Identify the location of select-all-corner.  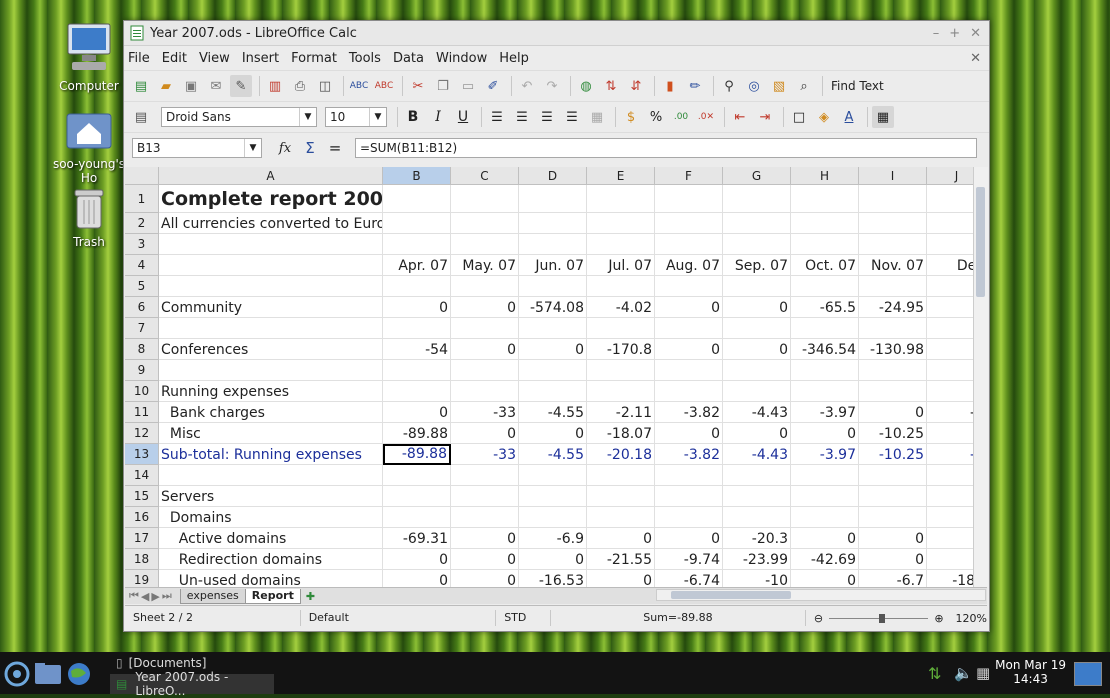
(142, 176).